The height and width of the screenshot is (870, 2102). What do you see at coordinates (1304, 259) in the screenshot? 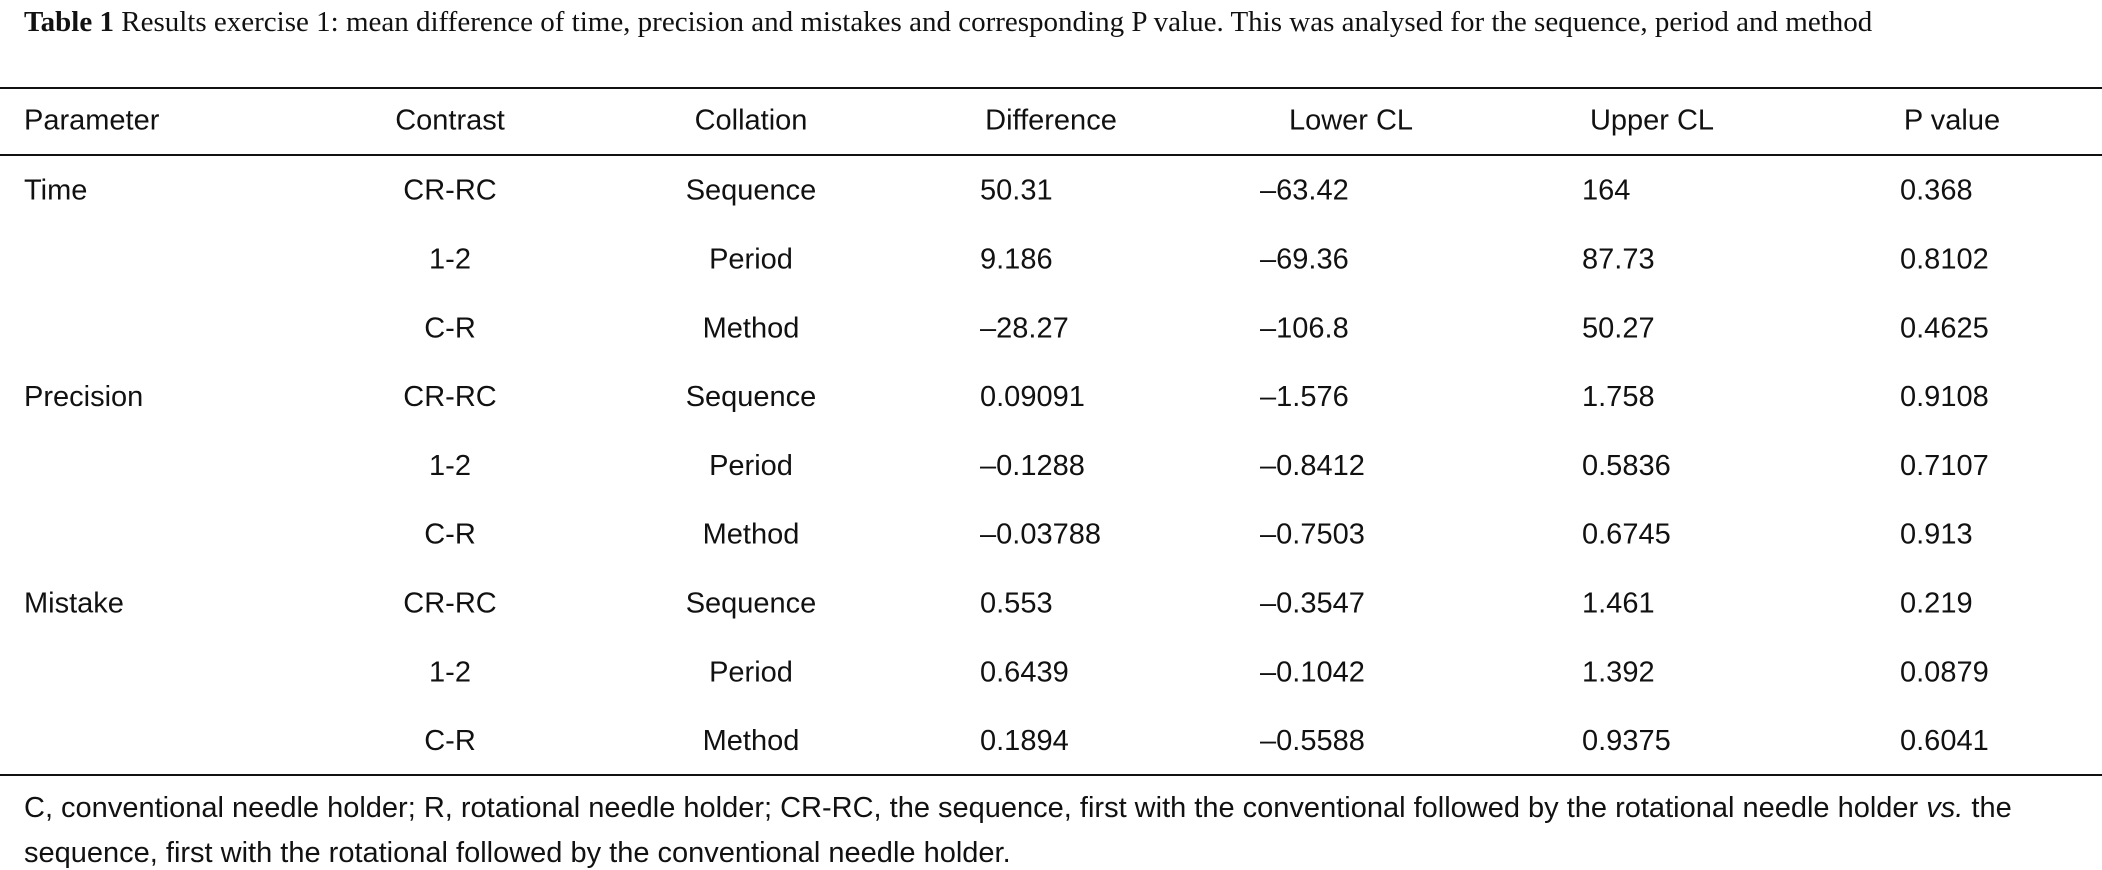
I see `table-cell: –69.36` at bounding box center [1304, 259].